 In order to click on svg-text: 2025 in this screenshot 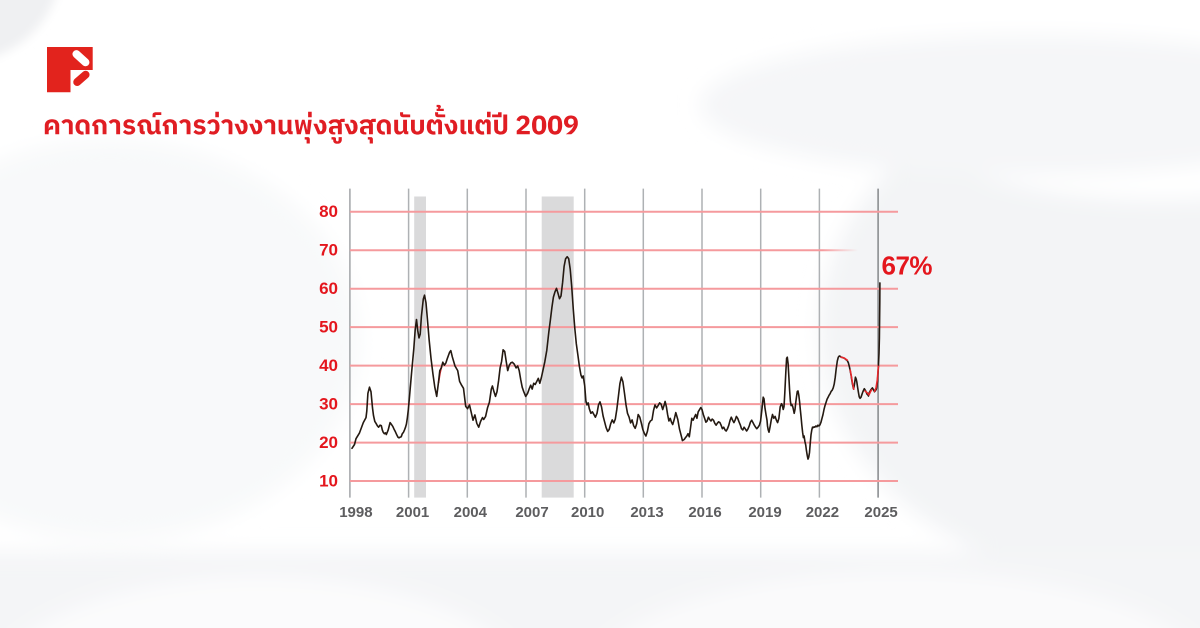, I will do `click(880, 512)`.